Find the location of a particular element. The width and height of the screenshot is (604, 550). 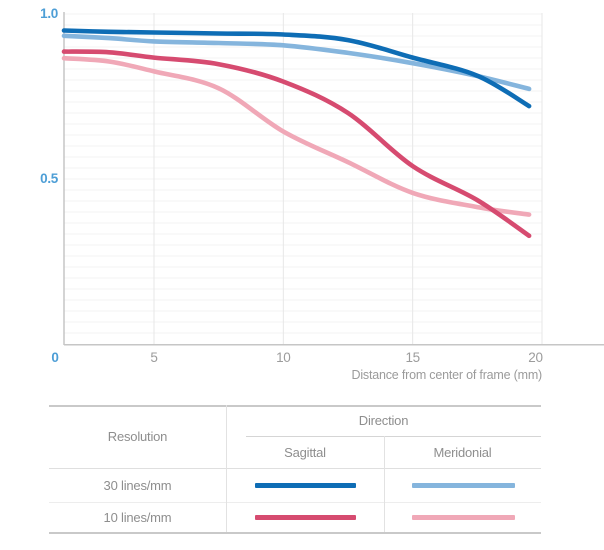

legend-direction-header: Direction is located at coordinates (383, 420).